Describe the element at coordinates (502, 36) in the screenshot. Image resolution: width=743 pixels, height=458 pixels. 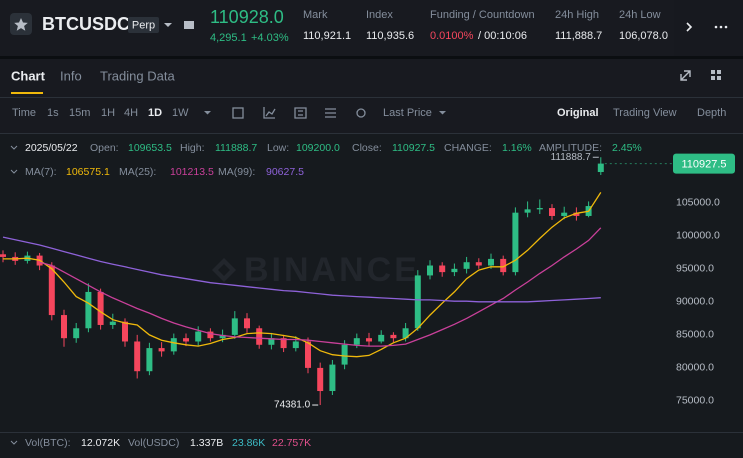
I see `stat-extra: / 00:10:06` at that location.